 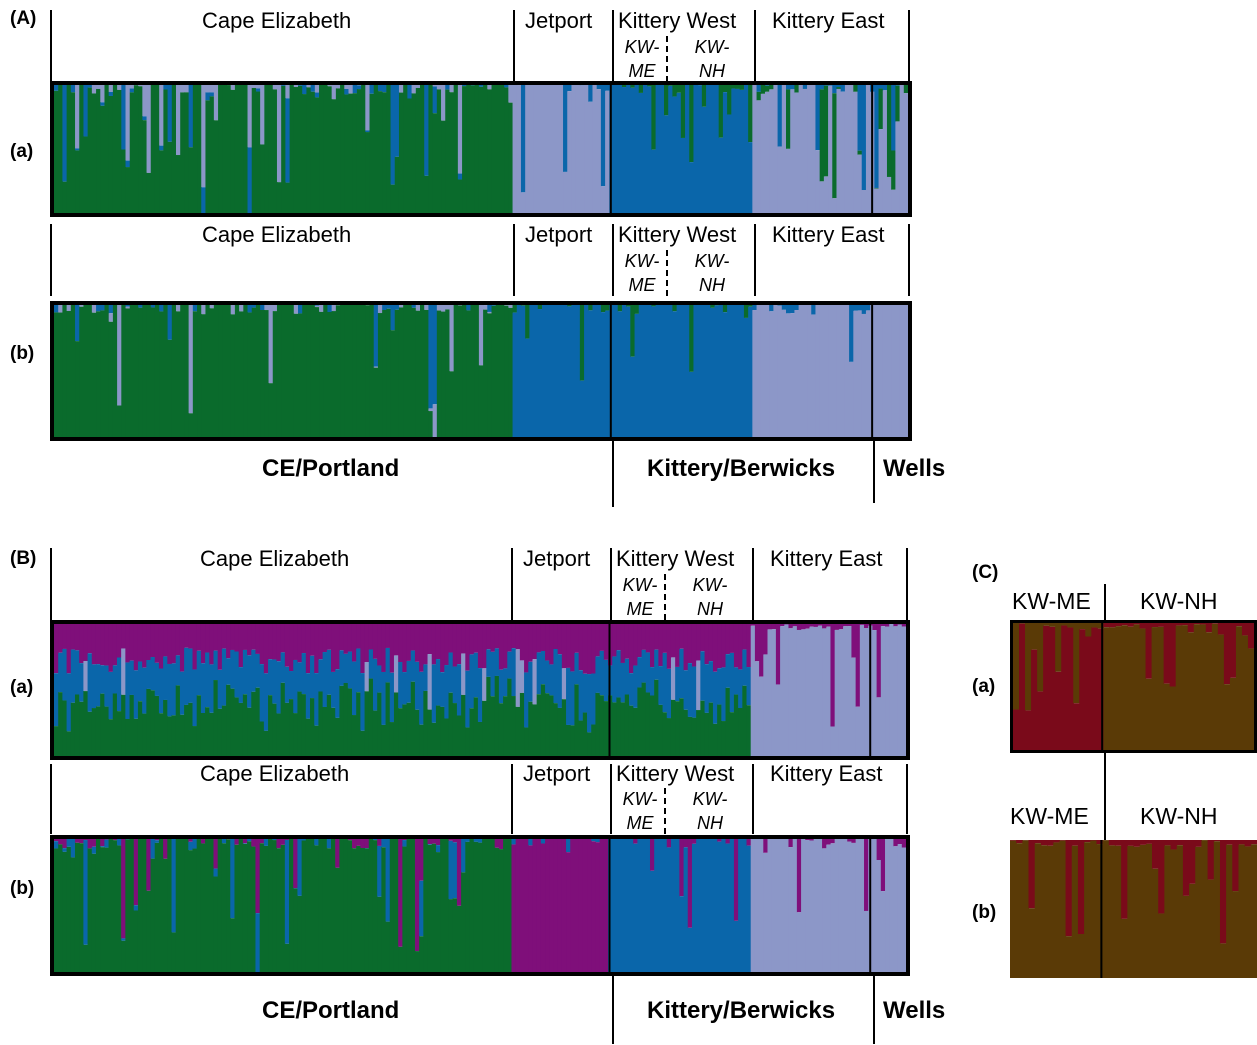 What do you see at coordinates (640, 597) in the screenshot?
I see `sub-label-kw-me: KW- ME` at bounding box center [640, 597].